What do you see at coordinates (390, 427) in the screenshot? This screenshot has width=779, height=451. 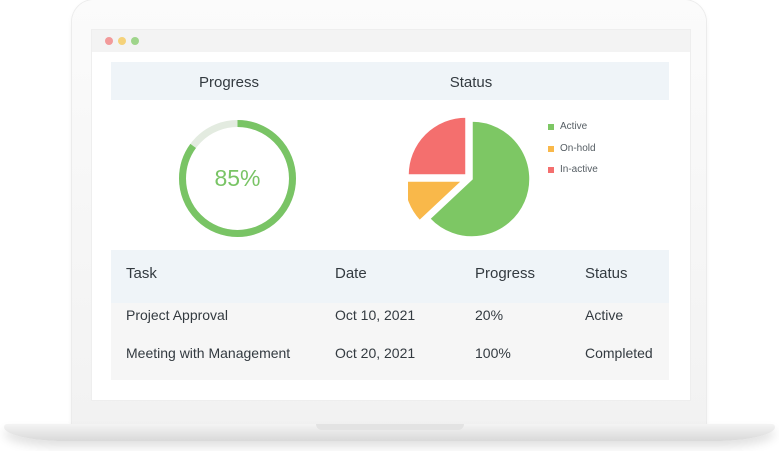 I see `laptop-notch` at bounding box center [390, 427].